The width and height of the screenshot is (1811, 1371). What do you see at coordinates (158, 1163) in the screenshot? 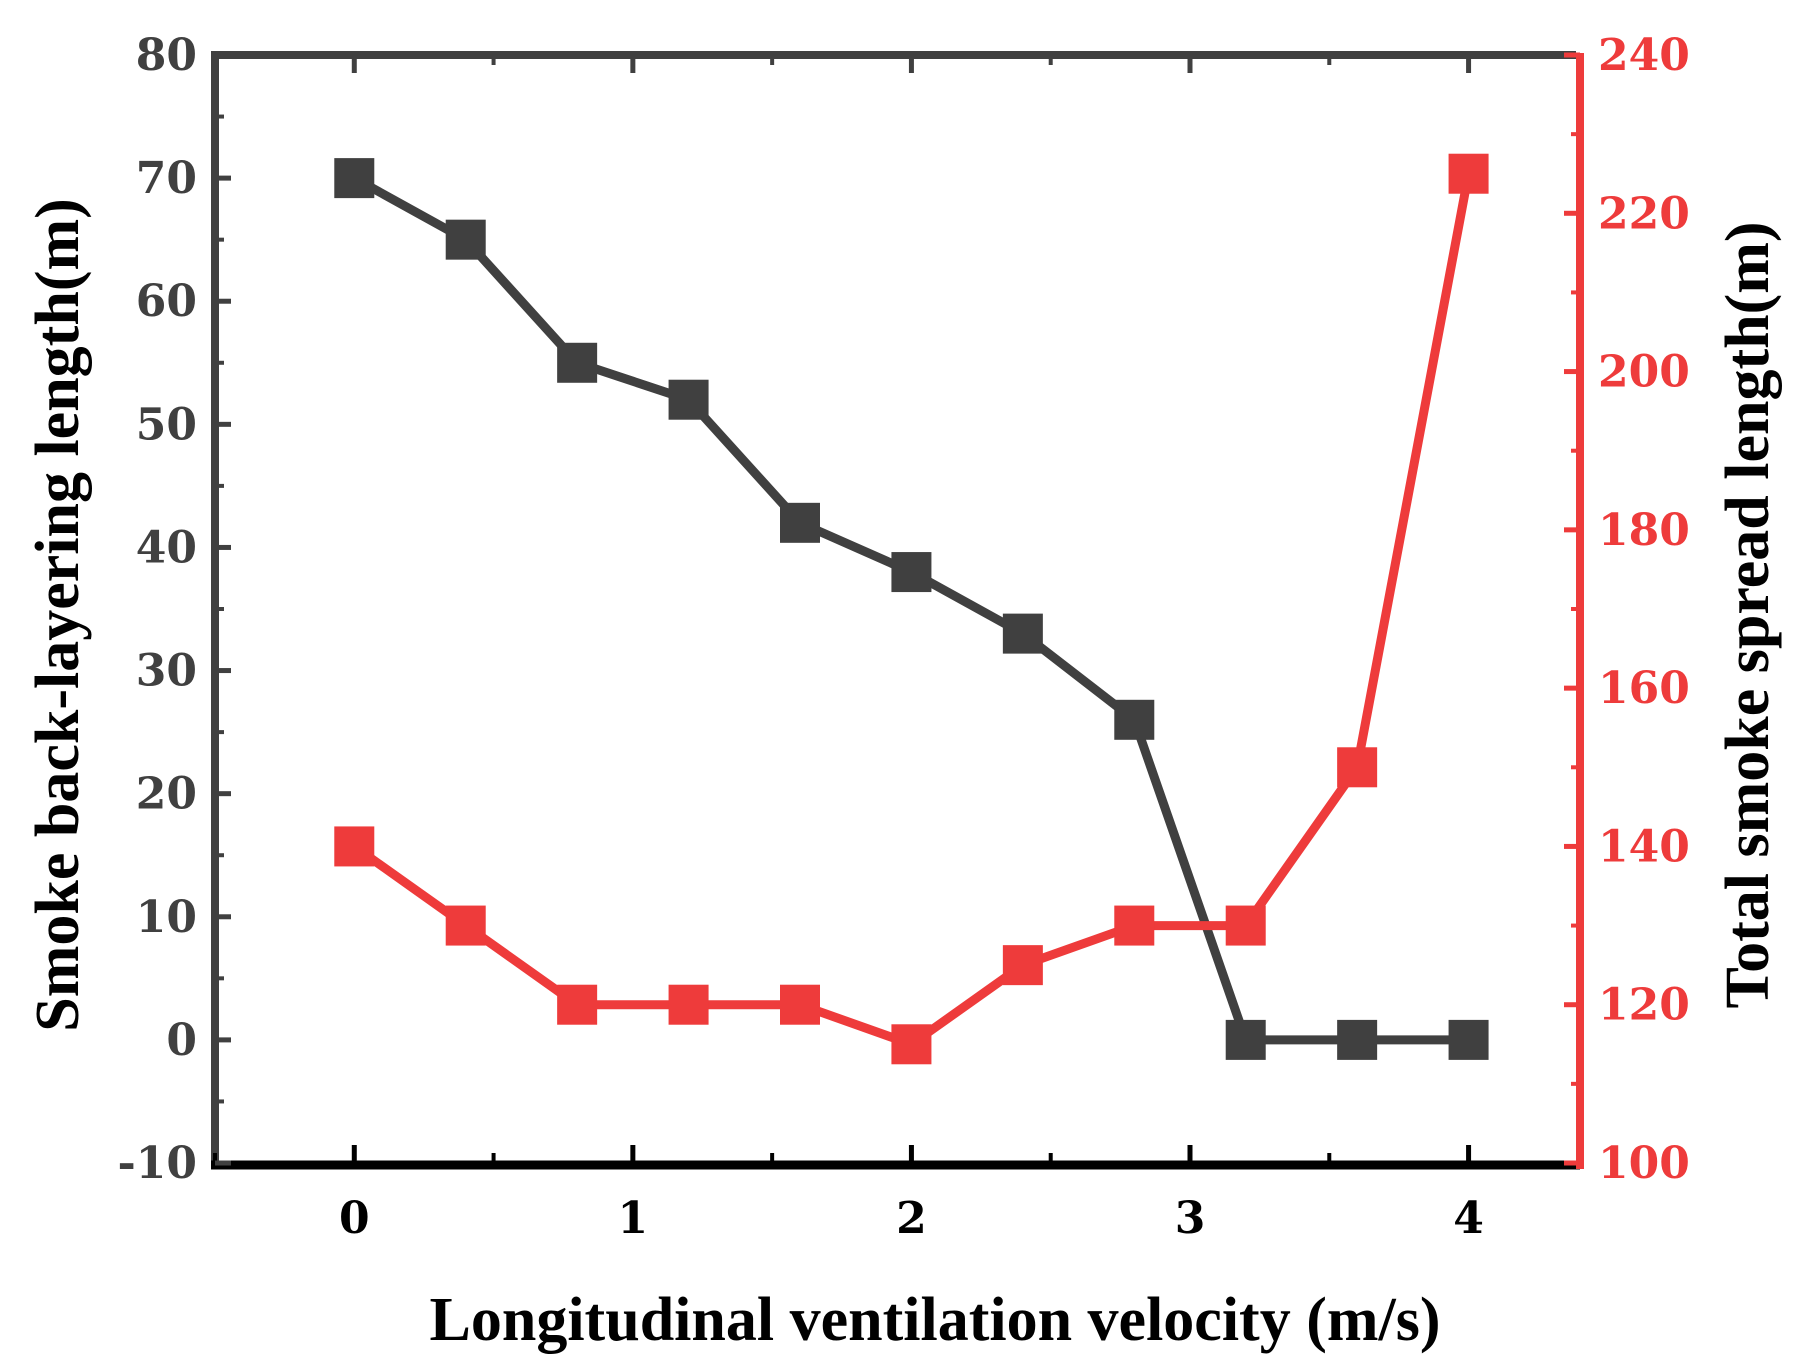
I see `y-left-tick-label: -10` at bounding box center [158, 1163].